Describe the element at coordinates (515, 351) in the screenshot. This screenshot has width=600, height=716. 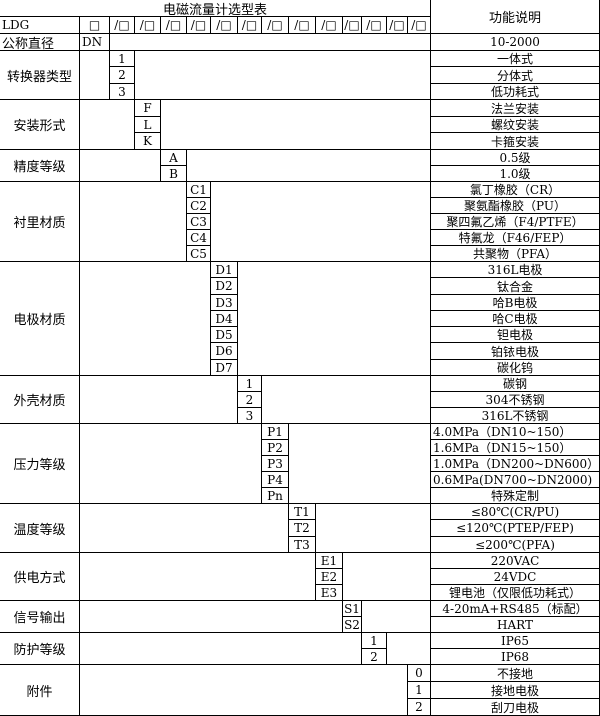
I see `function-cell: 铂铱电极` at that location.